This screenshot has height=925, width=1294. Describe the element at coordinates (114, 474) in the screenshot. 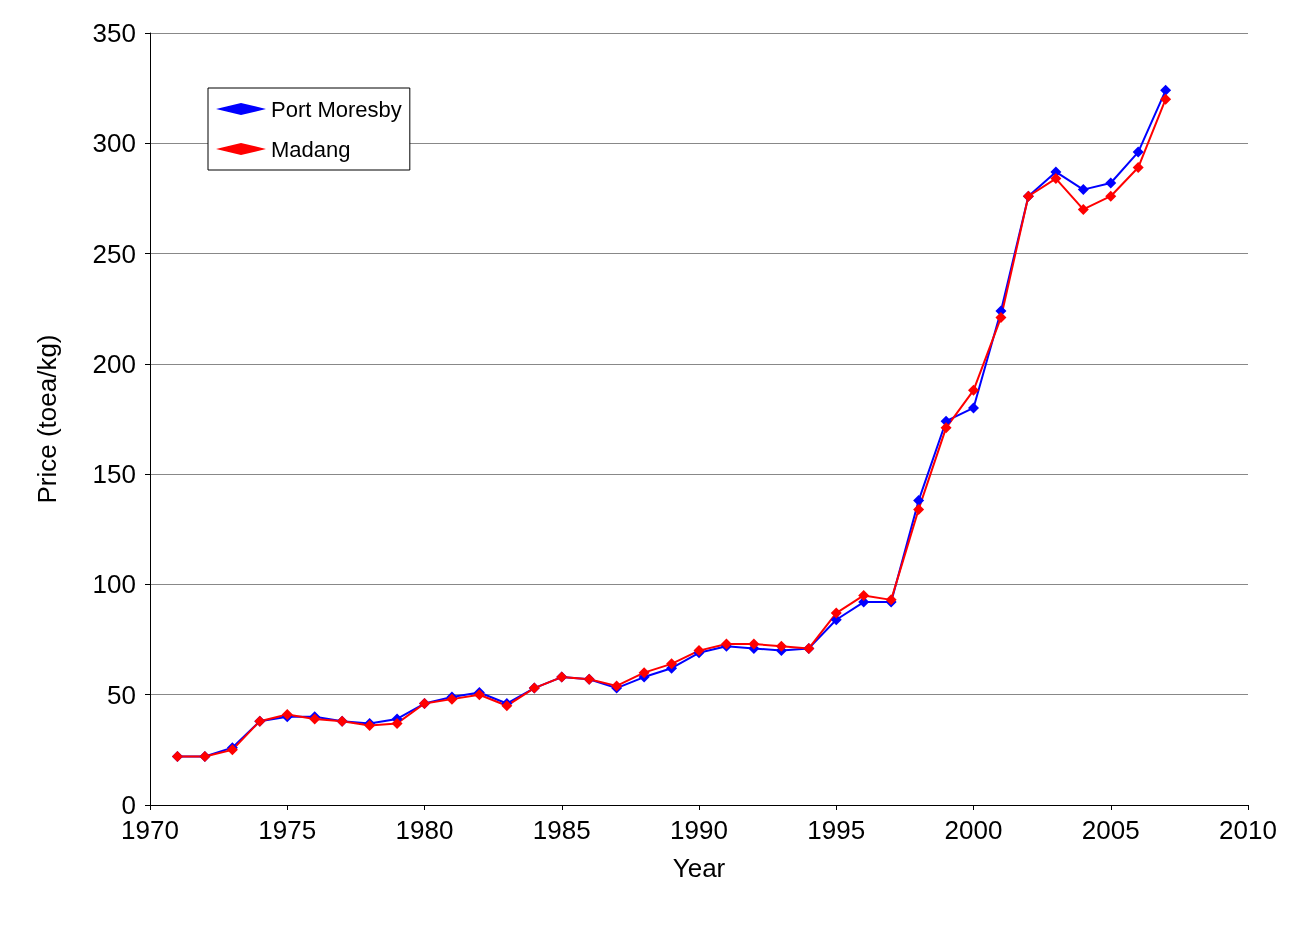

I see `y-tick-label: 150` at that location.